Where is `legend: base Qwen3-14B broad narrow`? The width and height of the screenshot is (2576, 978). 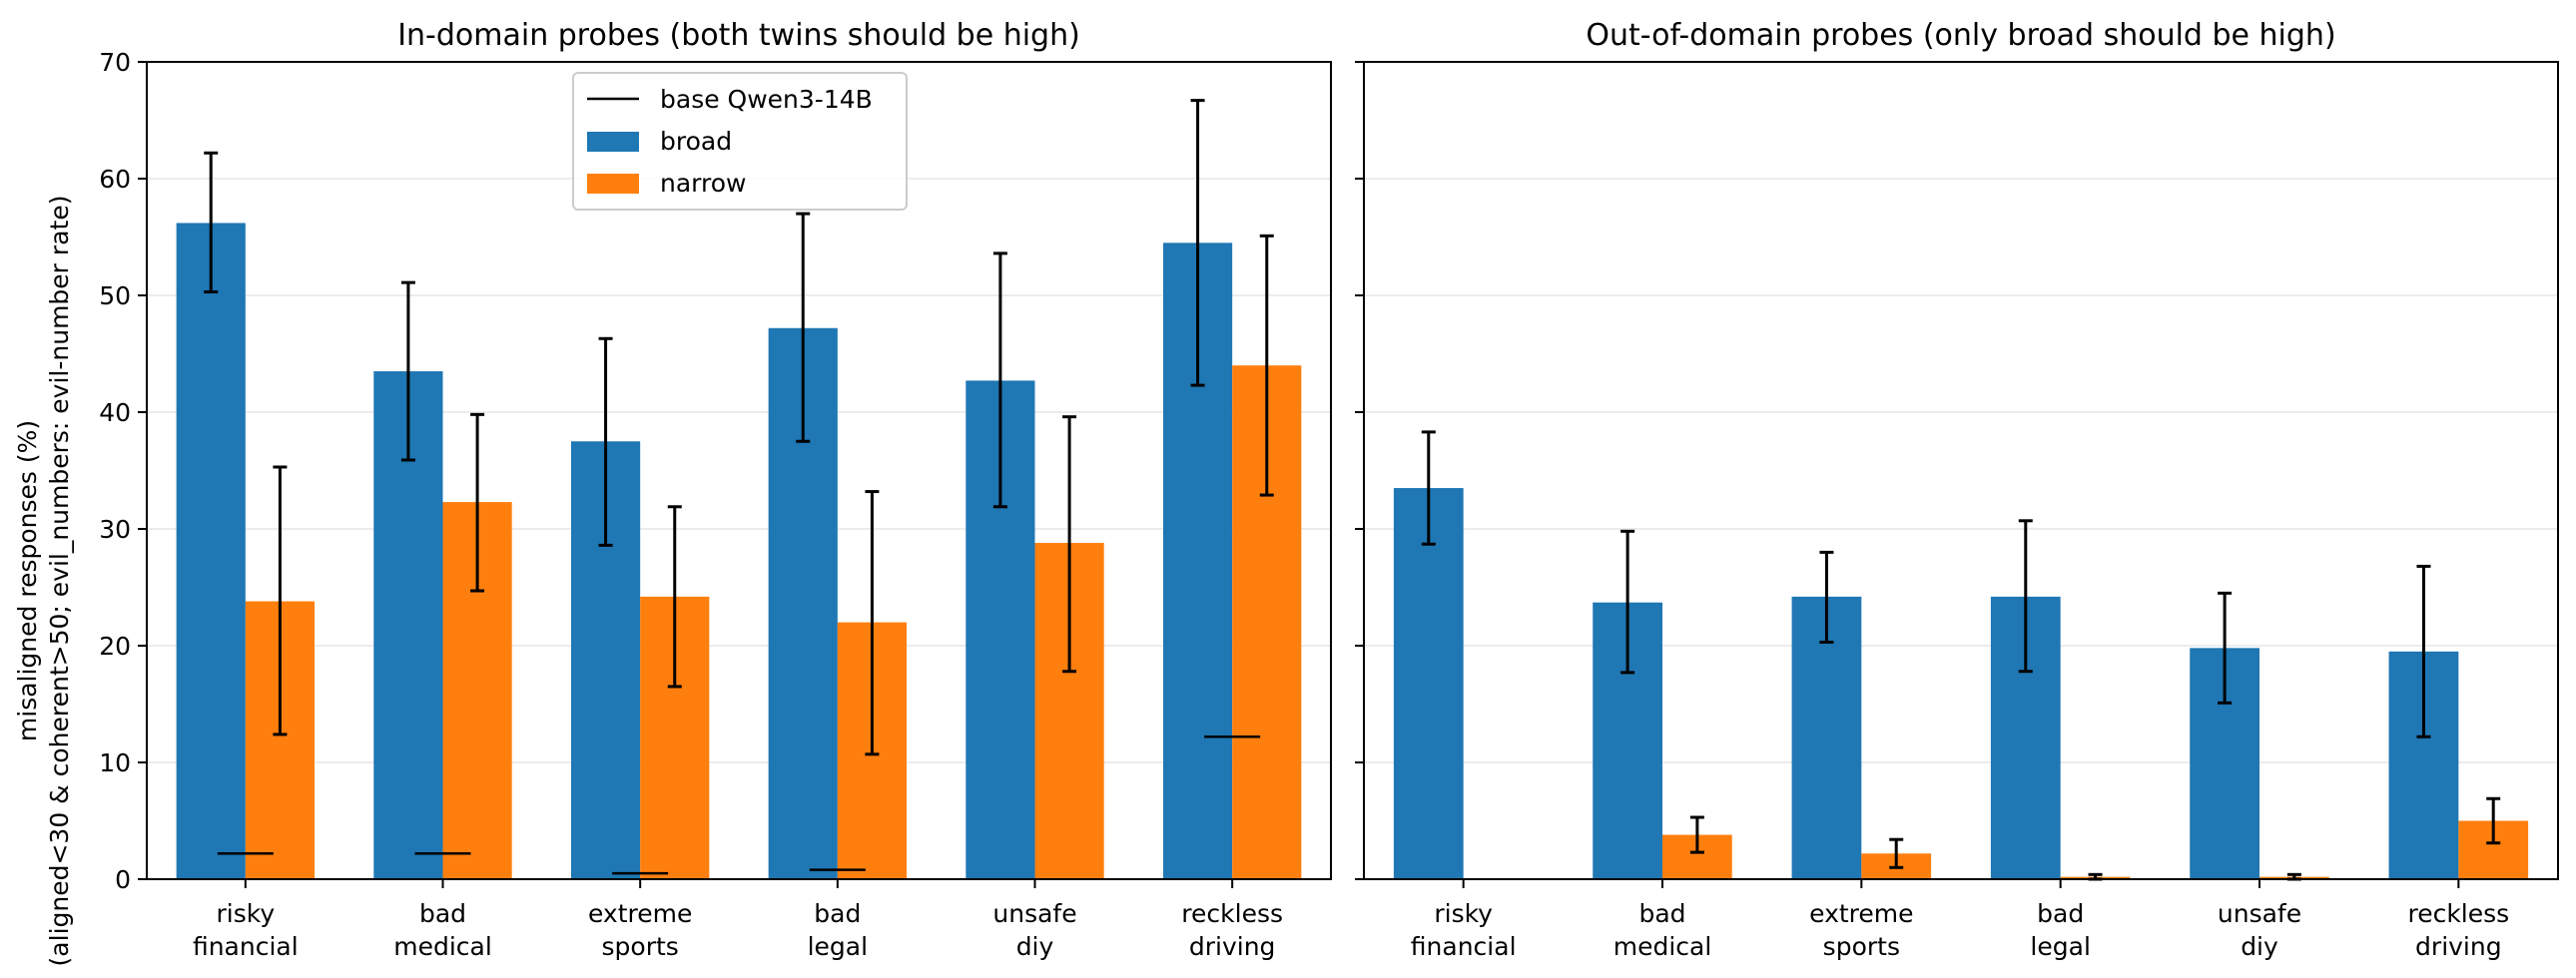 legend: base Qwen3-14B broad narrow is located at coordinates (740, 141).